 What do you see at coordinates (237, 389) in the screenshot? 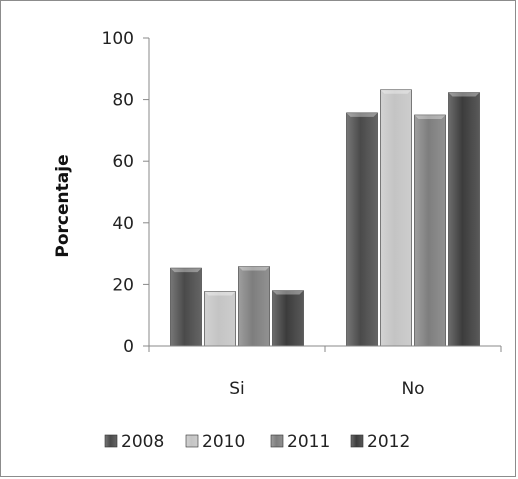
I see `x-tick-label: Si` at bounding box center [237, 389].